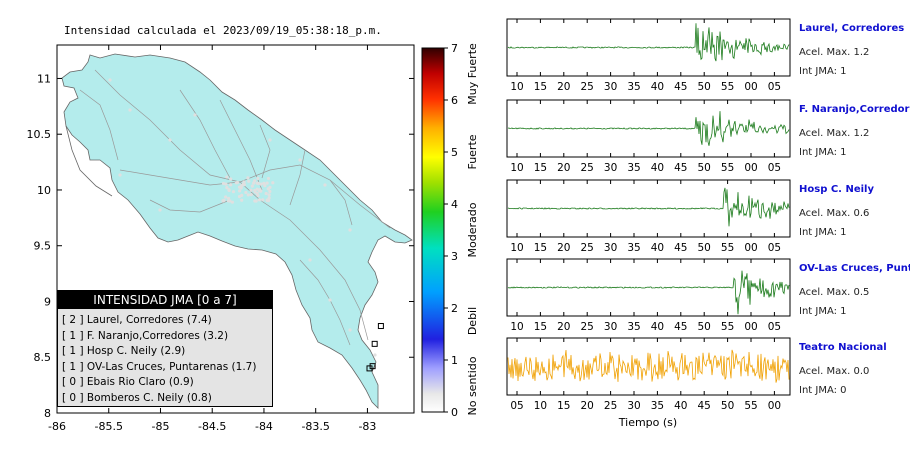 This screenshot has width=910, height=460. What do you see at coordinates (834, 213) in the screenshot?
I see `acel-max-value: Acel. Max. 0.6` at bounding box center [834, 213].